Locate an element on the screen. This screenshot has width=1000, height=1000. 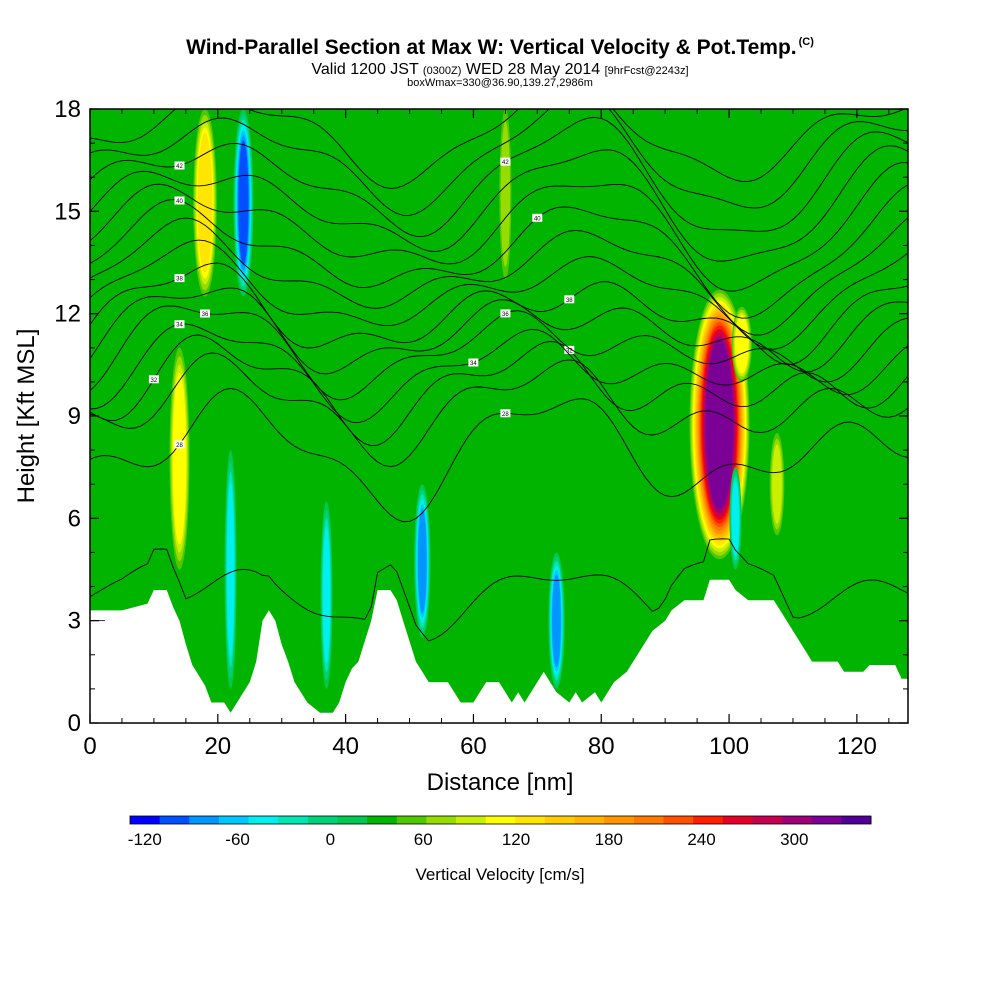
y-tick-label: 15 is located at coordinates (67, 211).